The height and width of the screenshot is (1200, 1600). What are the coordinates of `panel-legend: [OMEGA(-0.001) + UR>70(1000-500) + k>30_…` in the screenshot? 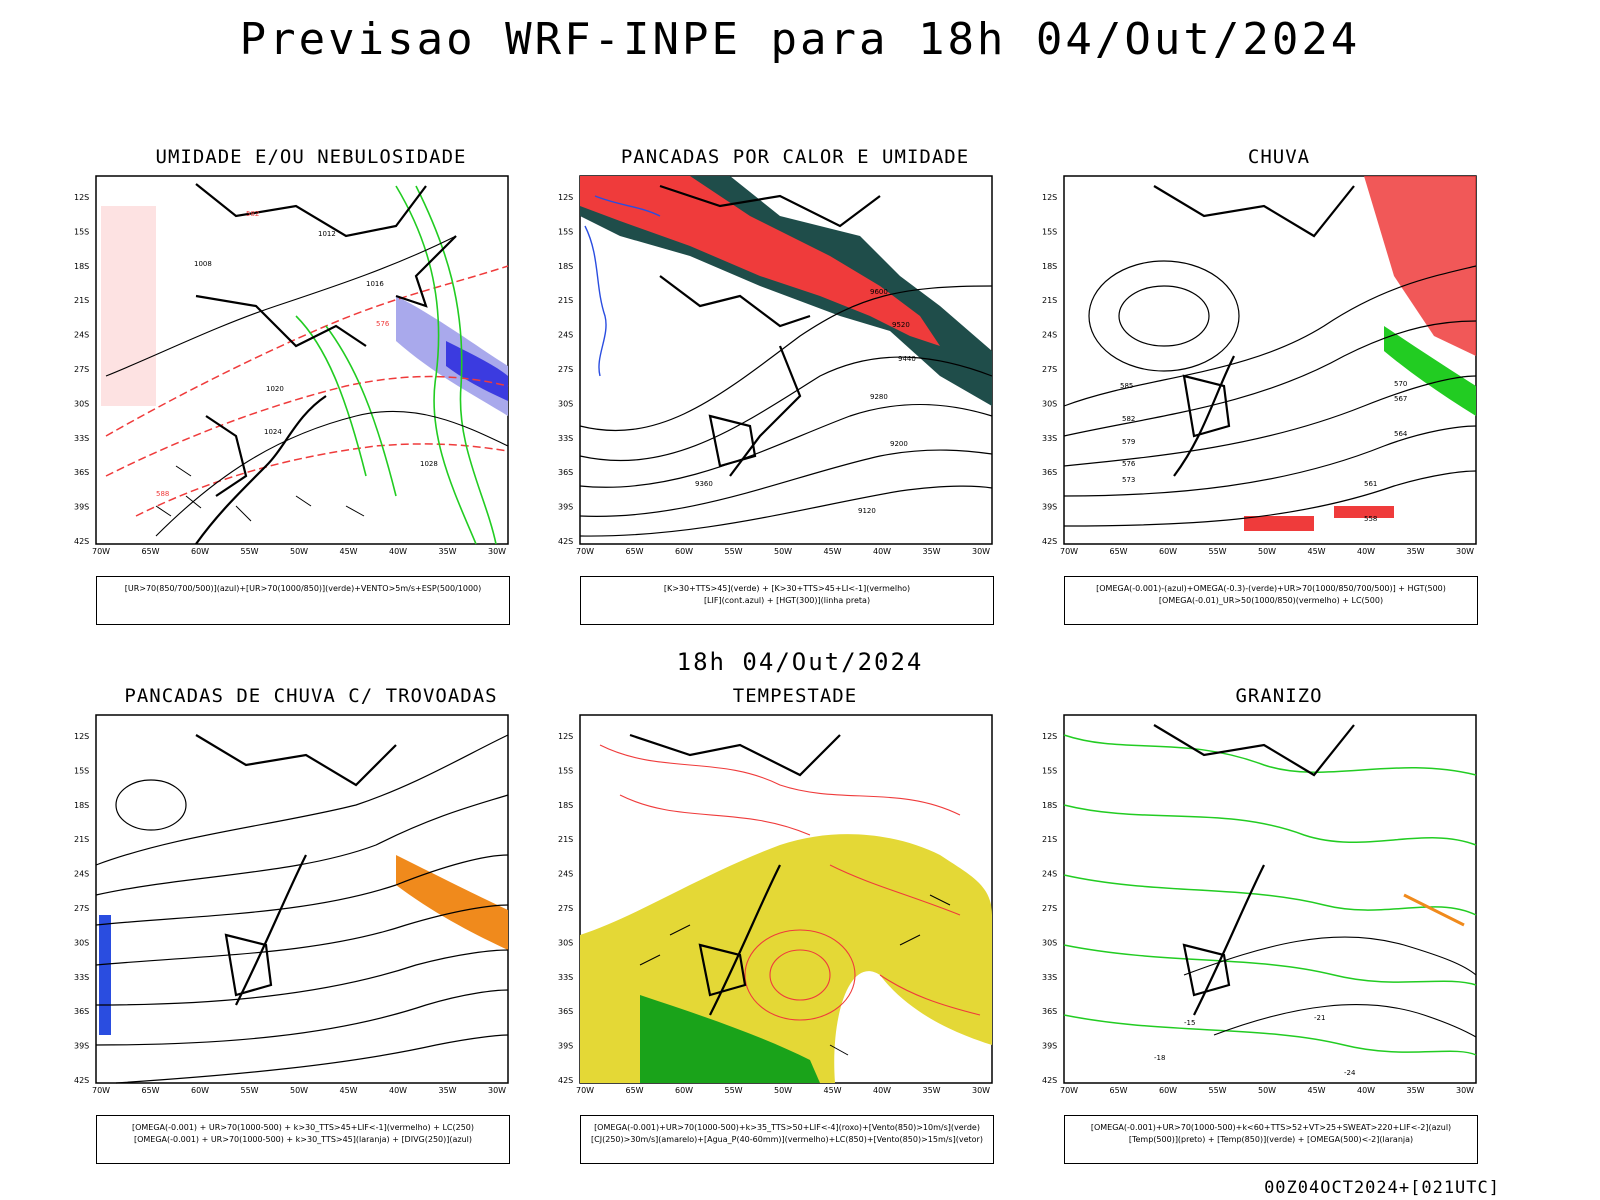 It's located at (303, 1139).